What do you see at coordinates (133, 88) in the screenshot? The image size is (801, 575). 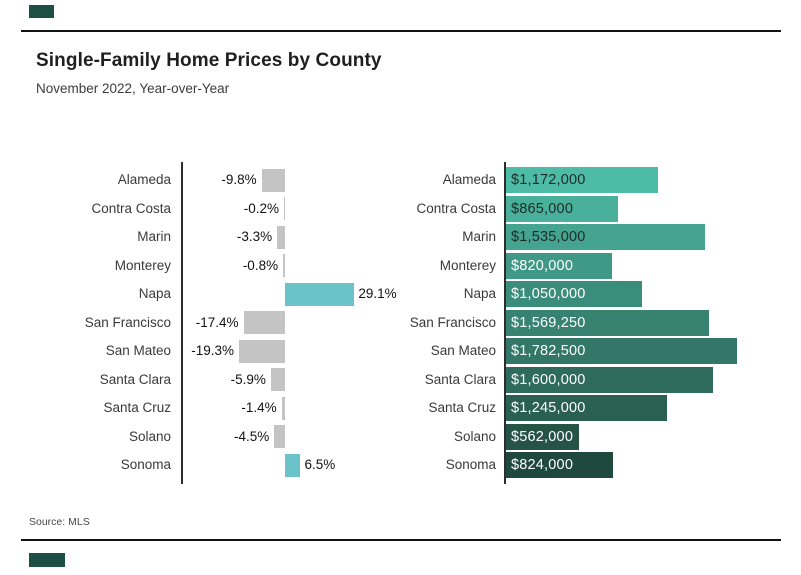 I see `chart-subtitle: November 2022, Year-over-Year` at bounding box center [133, 88].